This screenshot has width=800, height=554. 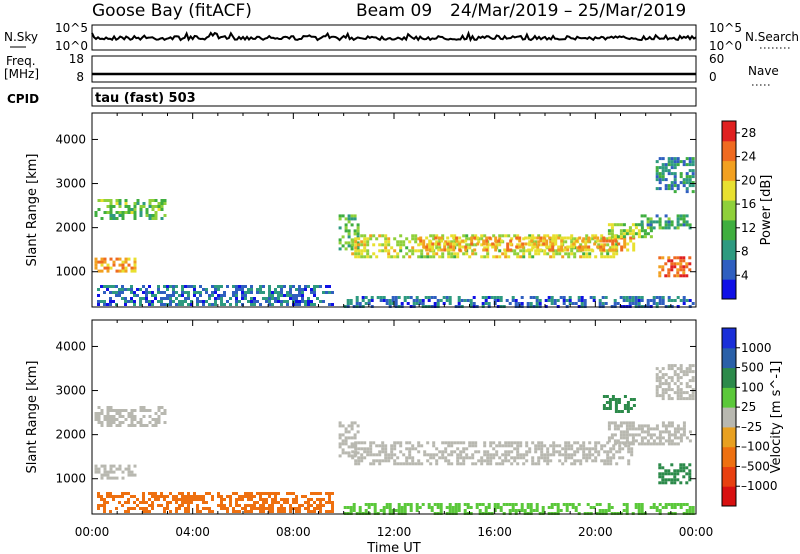 I want to click on data-region, so click(x=115, y=472).